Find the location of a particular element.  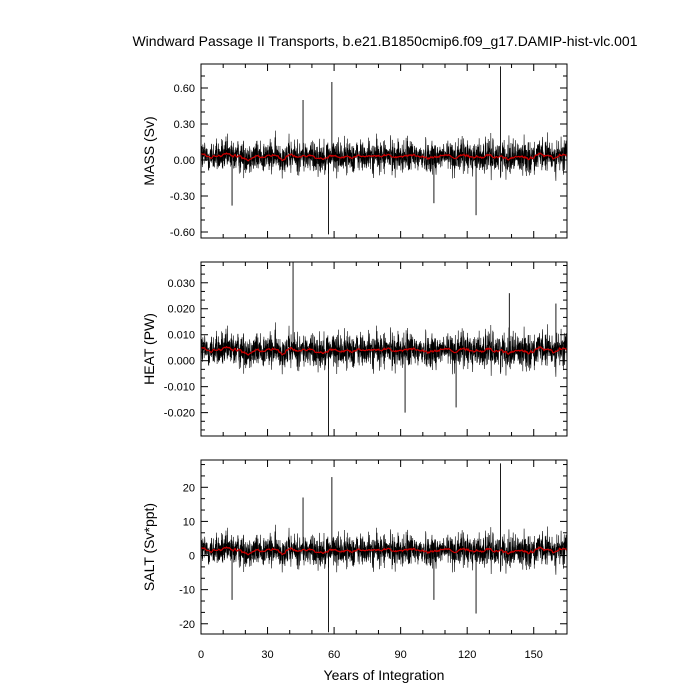

y-ticks: -0.60 -0.30 0.00 0.30 0.60 is located at coordinates (368, 151).